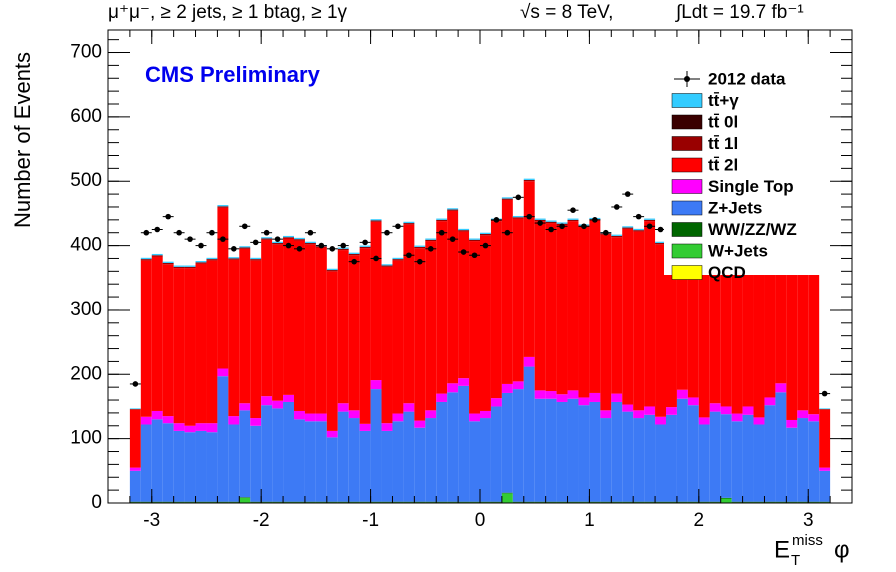  What do you see at coordinates (808, 520) in the screenshot?
I see `x-tick-label: 3` at bounding box center [808, 520].